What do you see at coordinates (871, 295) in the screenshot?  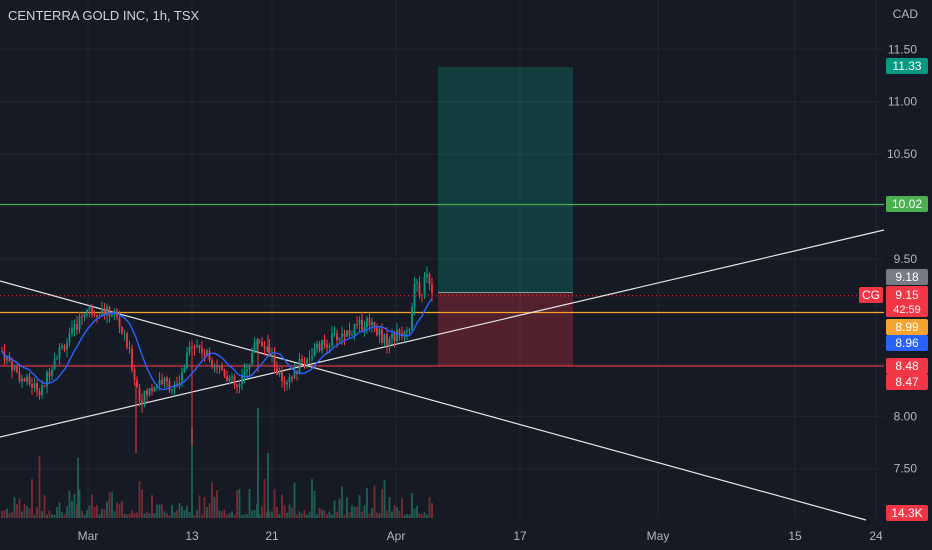 I see `symbol-badge: CG` at bounding box center [871, 295].